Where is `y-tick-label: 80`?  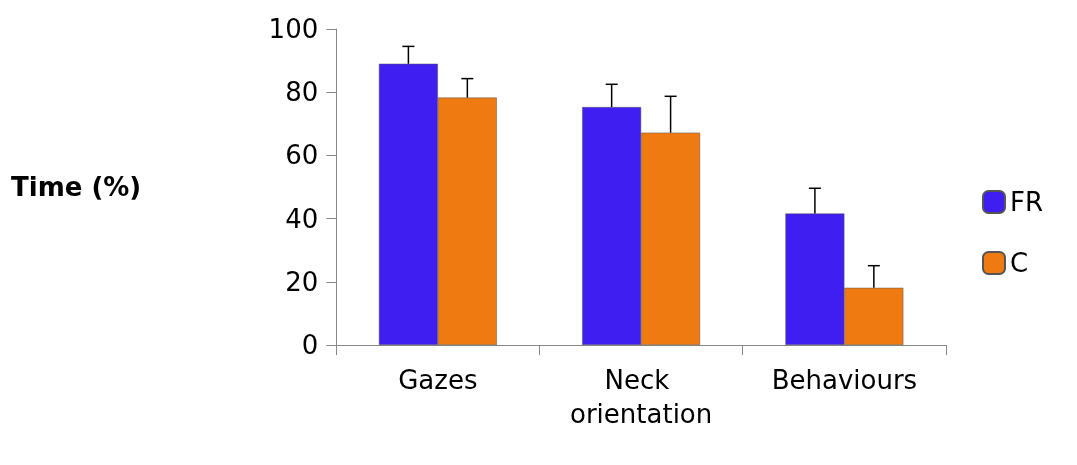
y-tick-label: 80 is located at coordinates (302, 92).